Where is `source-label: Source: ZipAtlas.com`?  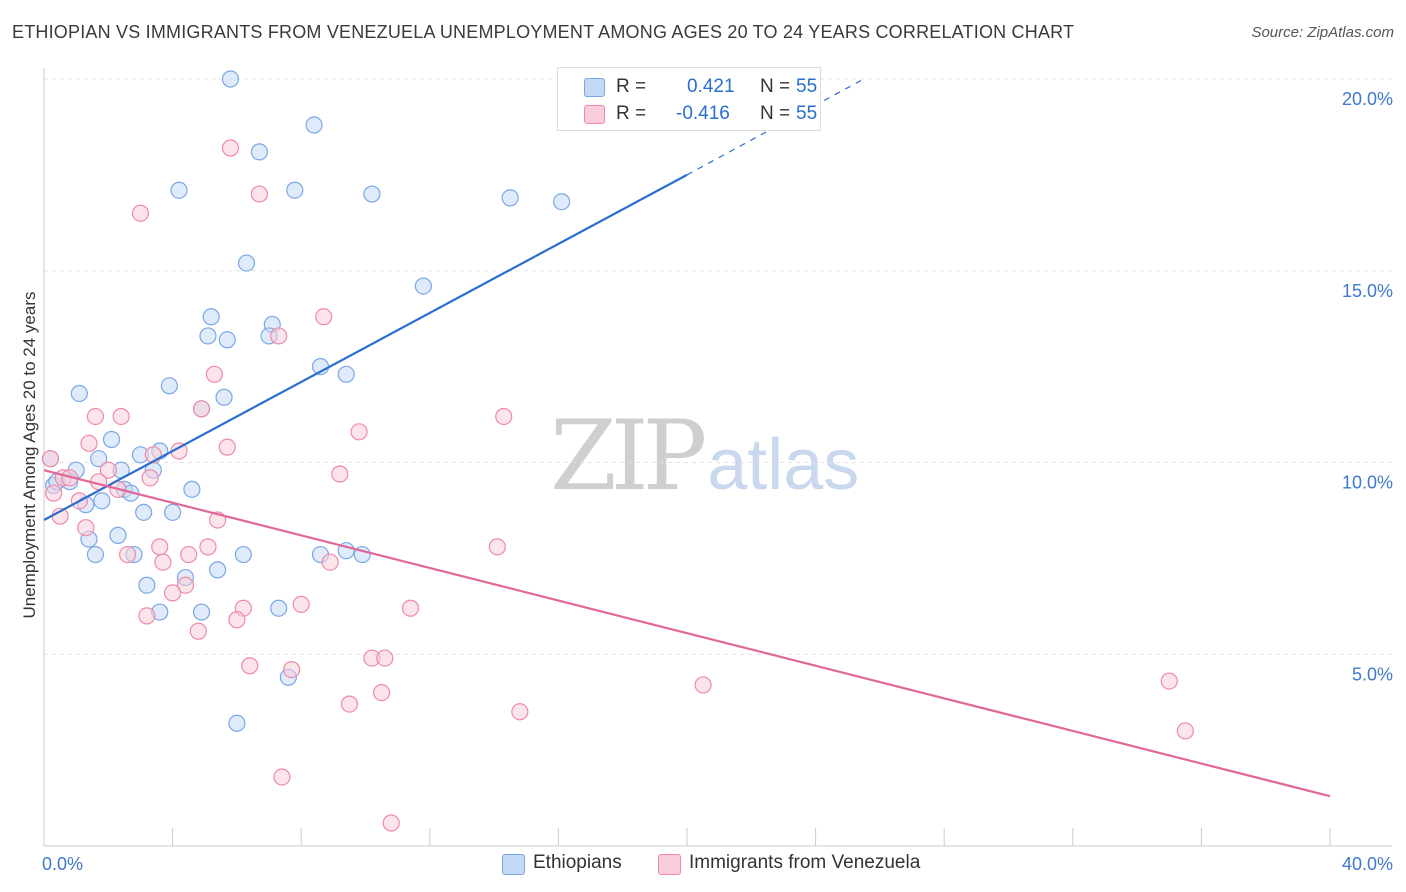
source-label: Source: ZipAtlas.com is located at coordinates (1322, 32).